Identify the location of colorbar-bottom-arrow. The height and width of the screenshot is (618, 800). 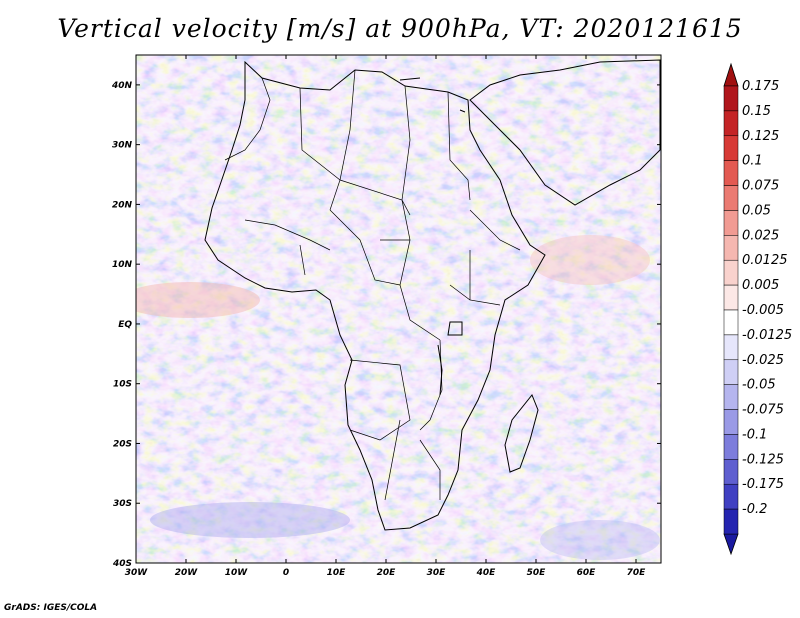
(731, 544).